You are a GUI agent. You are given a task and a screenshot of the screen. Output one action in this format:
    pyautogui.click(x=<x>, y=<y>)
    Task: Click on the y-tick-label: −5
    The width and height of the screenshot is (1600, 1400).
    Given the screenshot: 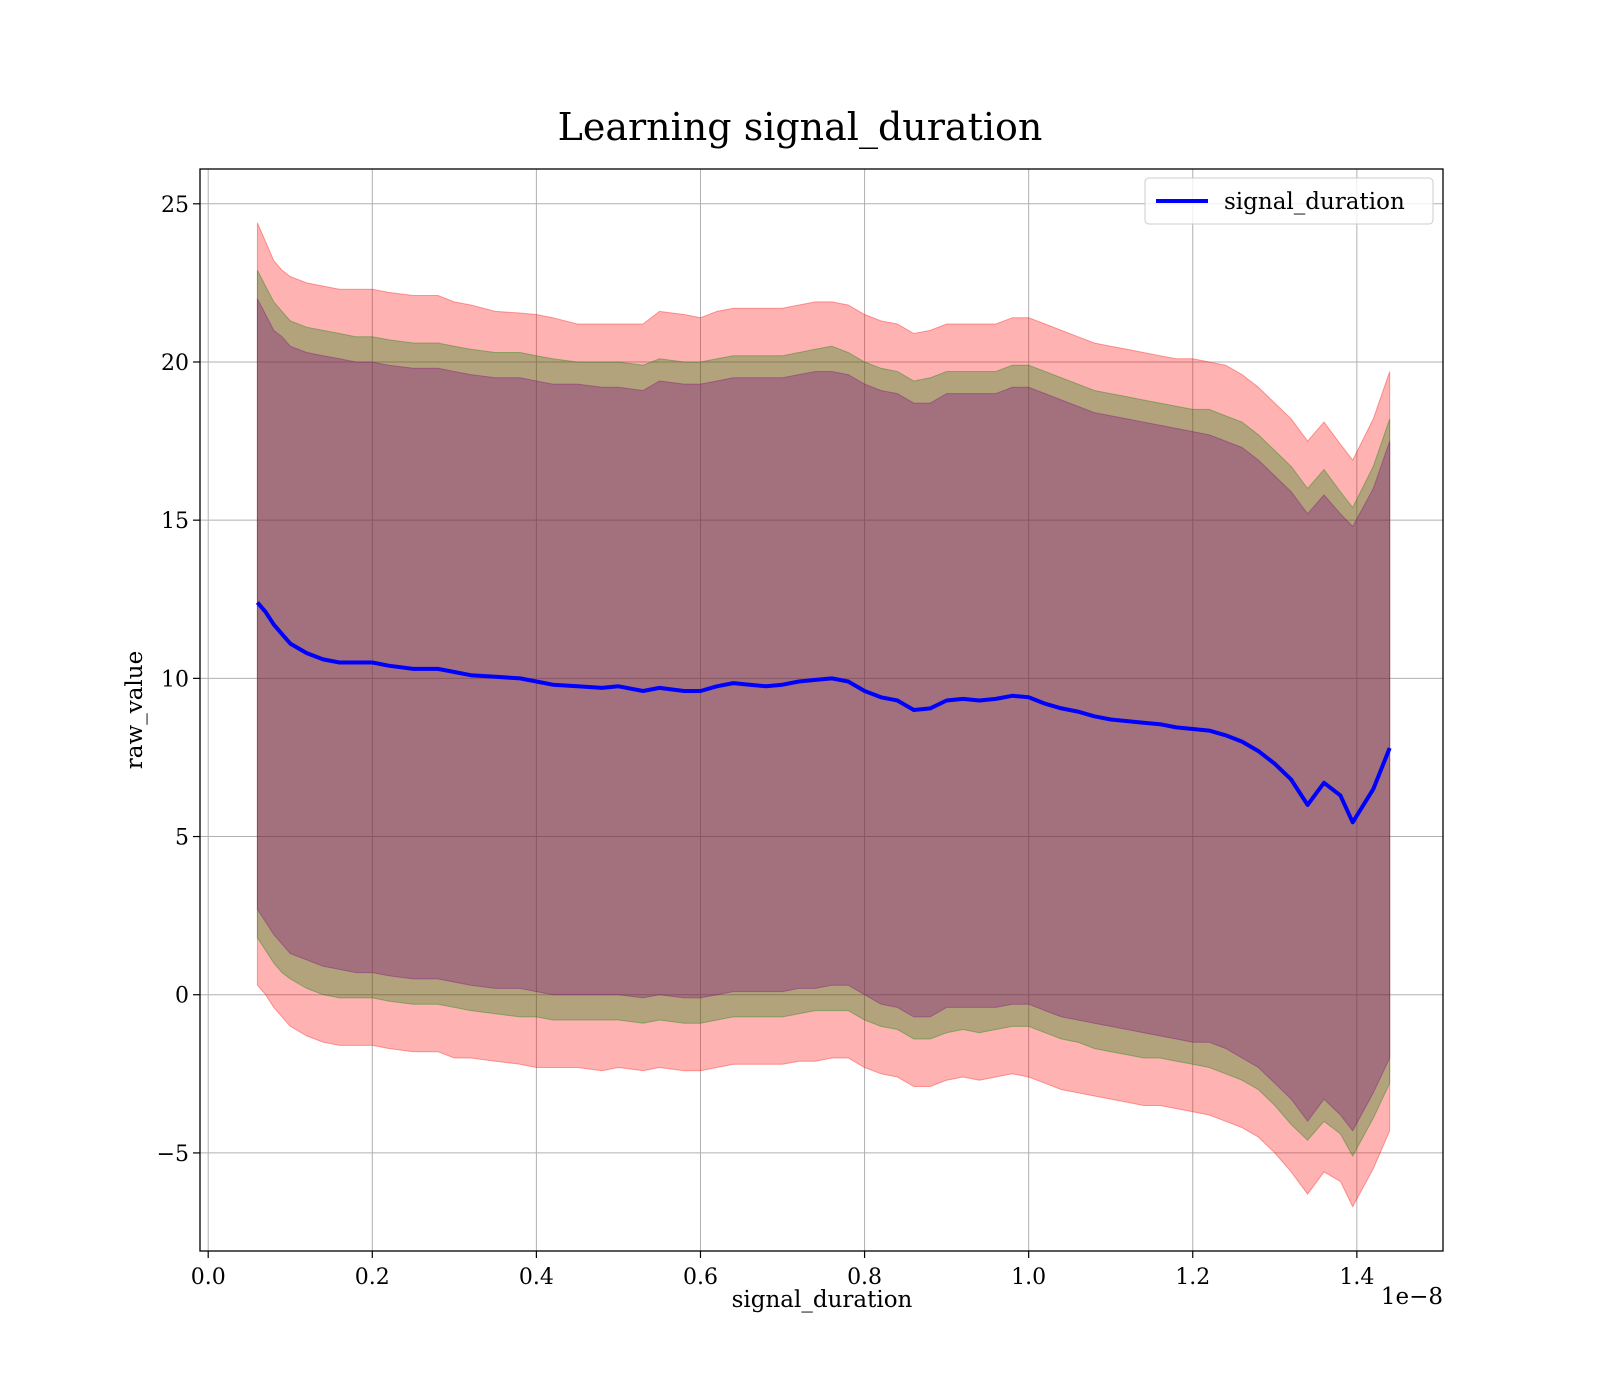 What is the action you would take?
    pyautogui.click(x=173, y=1154)
    